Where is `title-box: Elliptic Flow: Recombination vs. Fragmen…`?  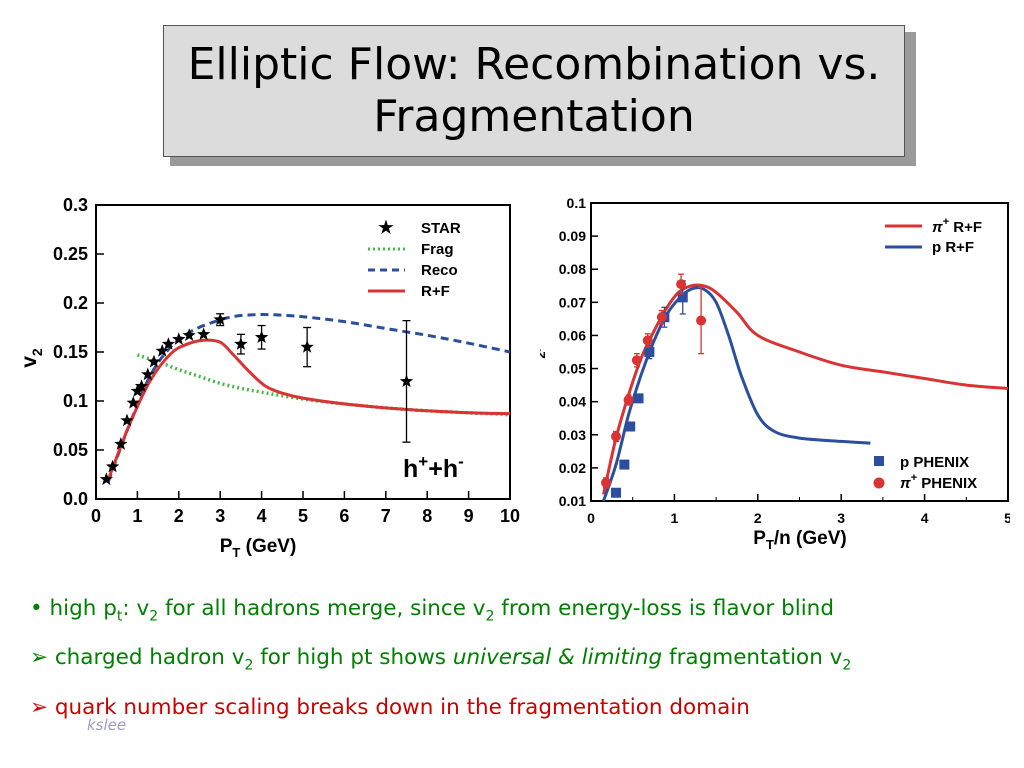
title-box: Elliptic Flow: Recombination vs. Fragmen… is located at coordinates (534, 91).